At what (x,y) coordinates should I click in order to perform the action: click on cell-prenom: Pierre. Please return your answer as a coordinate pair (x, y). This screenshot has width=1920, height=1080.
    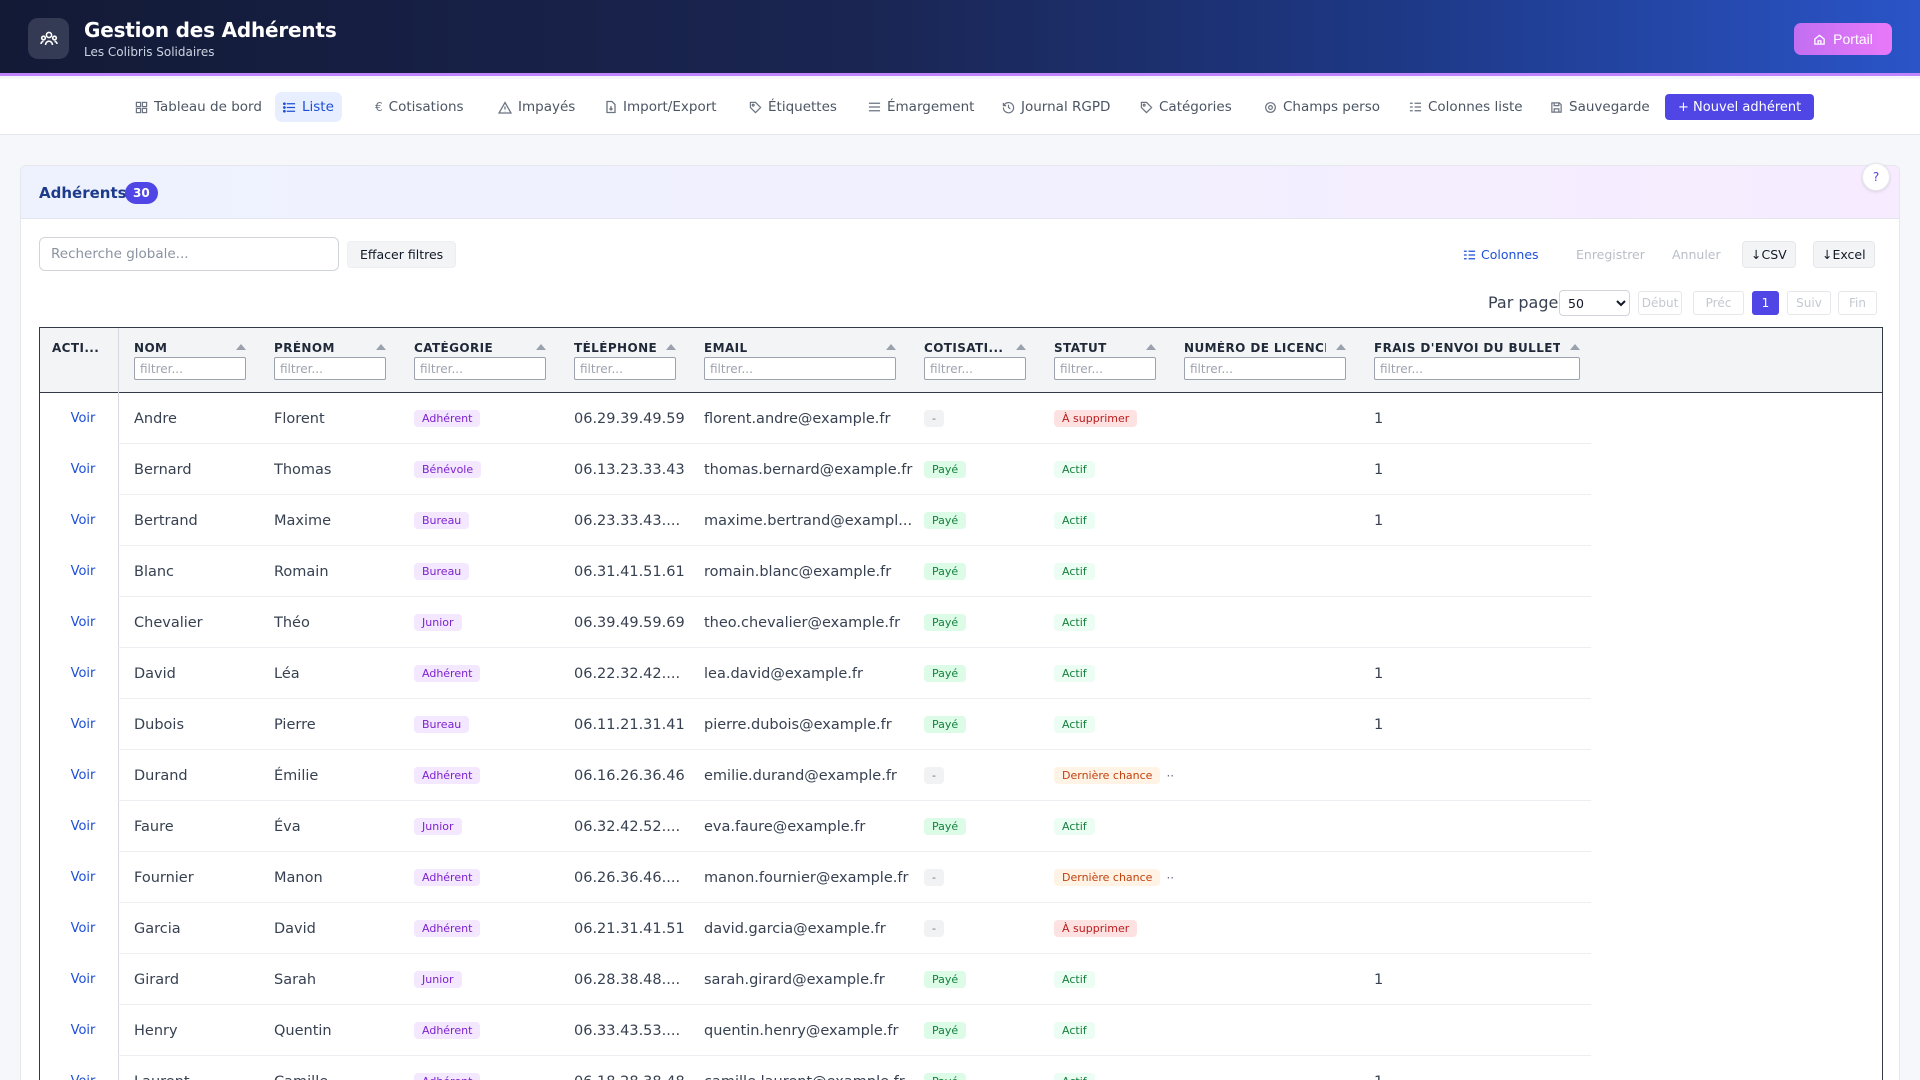
    Looking at the image, I should click on (339, 724).